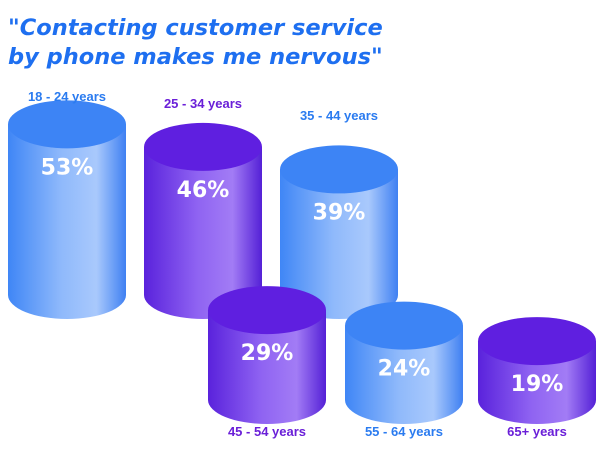 The height and width of the screenshot is (451, 600). I want to click on bar-3: 39% 35 - 44 years, so click(339, 213).